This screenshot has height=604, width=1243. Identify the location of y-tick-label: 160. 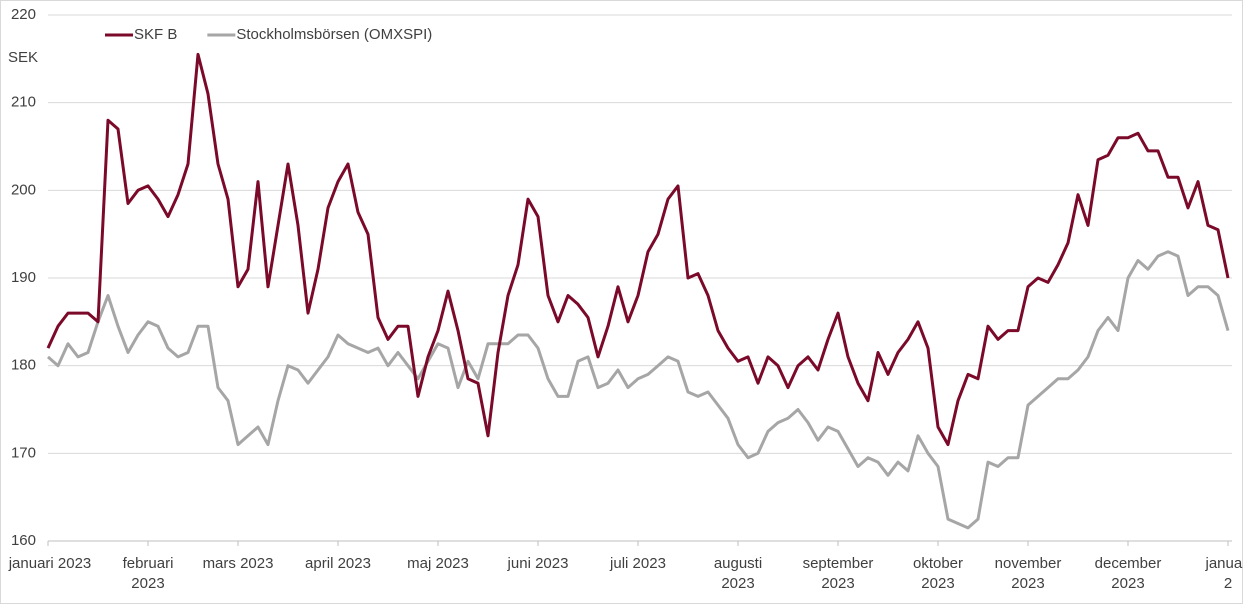
(23, 540).